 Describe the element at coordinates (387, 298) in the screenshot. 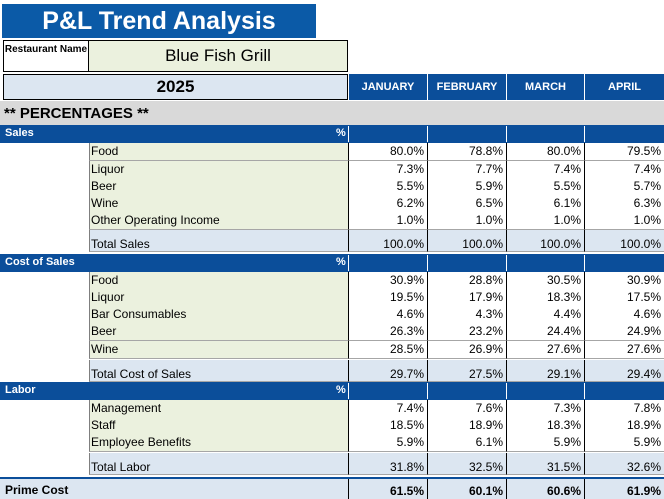

I see `value-cell-january: 19.5%` at that location.